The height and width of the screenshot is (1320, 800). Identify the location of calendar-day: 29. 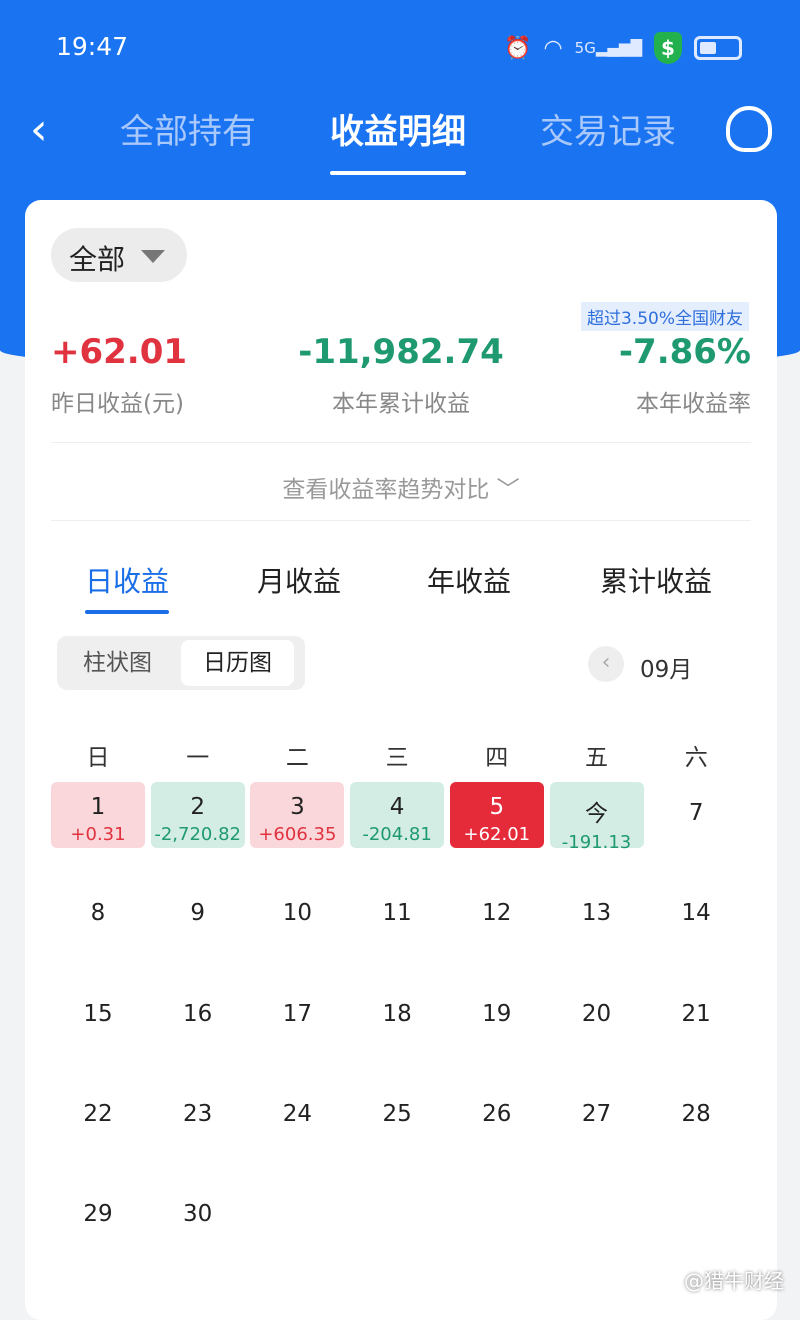
(98, 1216).